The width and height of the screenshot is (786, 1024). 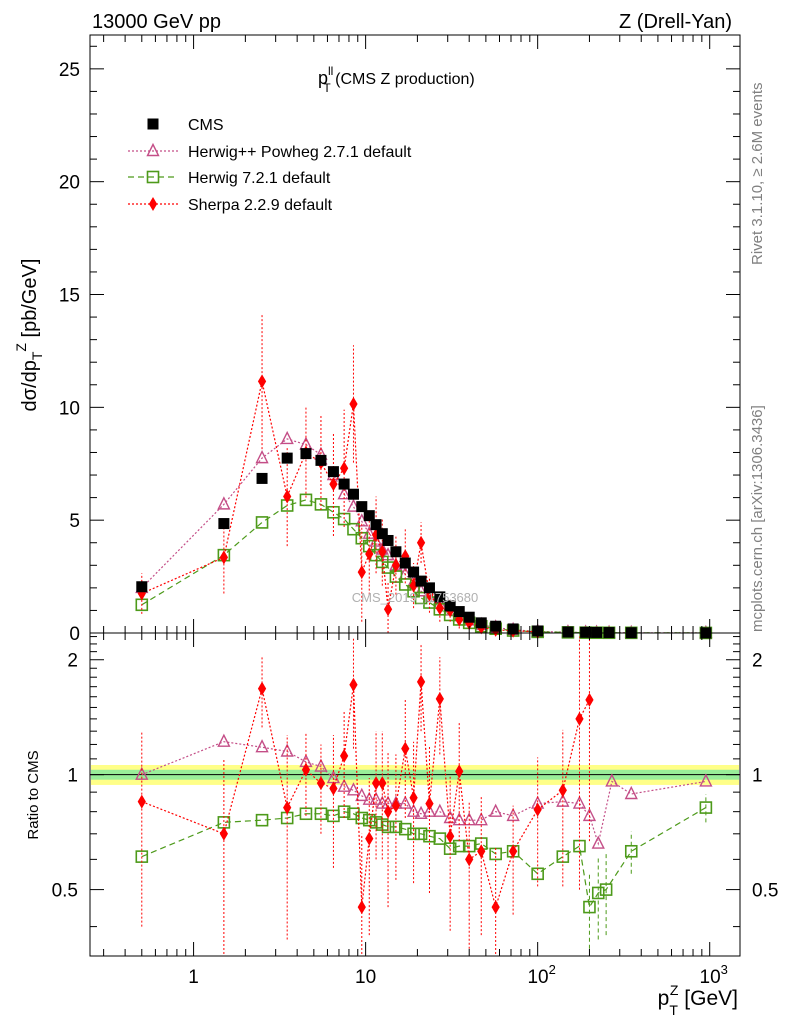 What do you see at coordinates (757, 661) in the screenshot?
I see `y-tick-label-right: 2` at bounding box center [757, 661].